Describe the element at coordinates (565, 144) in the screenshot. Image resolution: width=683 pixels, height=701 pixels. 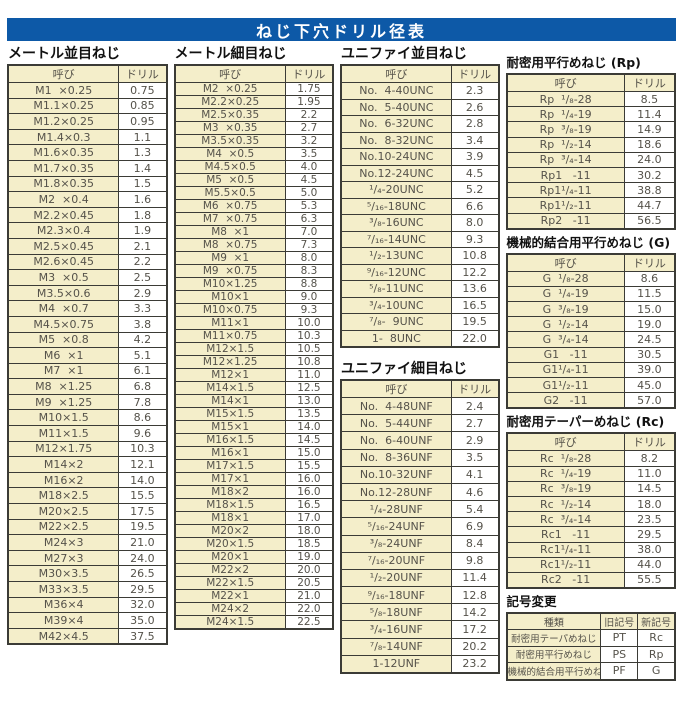
I see `thread-name-cell: Rp ¹/₂-14` at that location.